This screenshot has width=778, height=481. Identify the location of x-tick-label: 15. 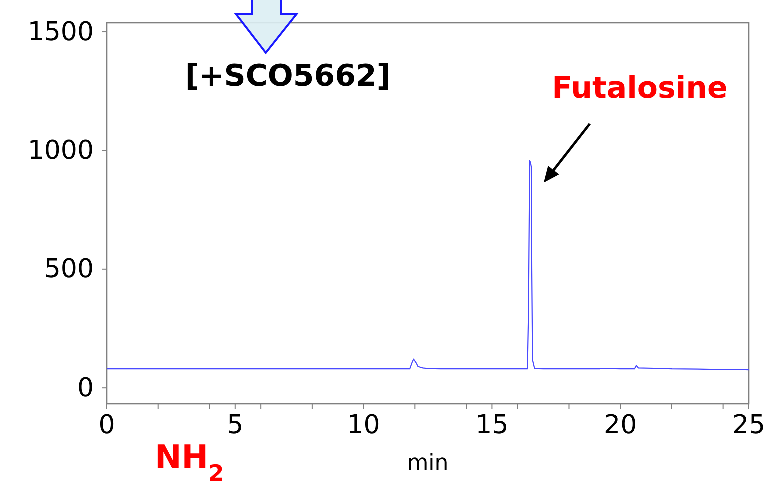
(492, 425).